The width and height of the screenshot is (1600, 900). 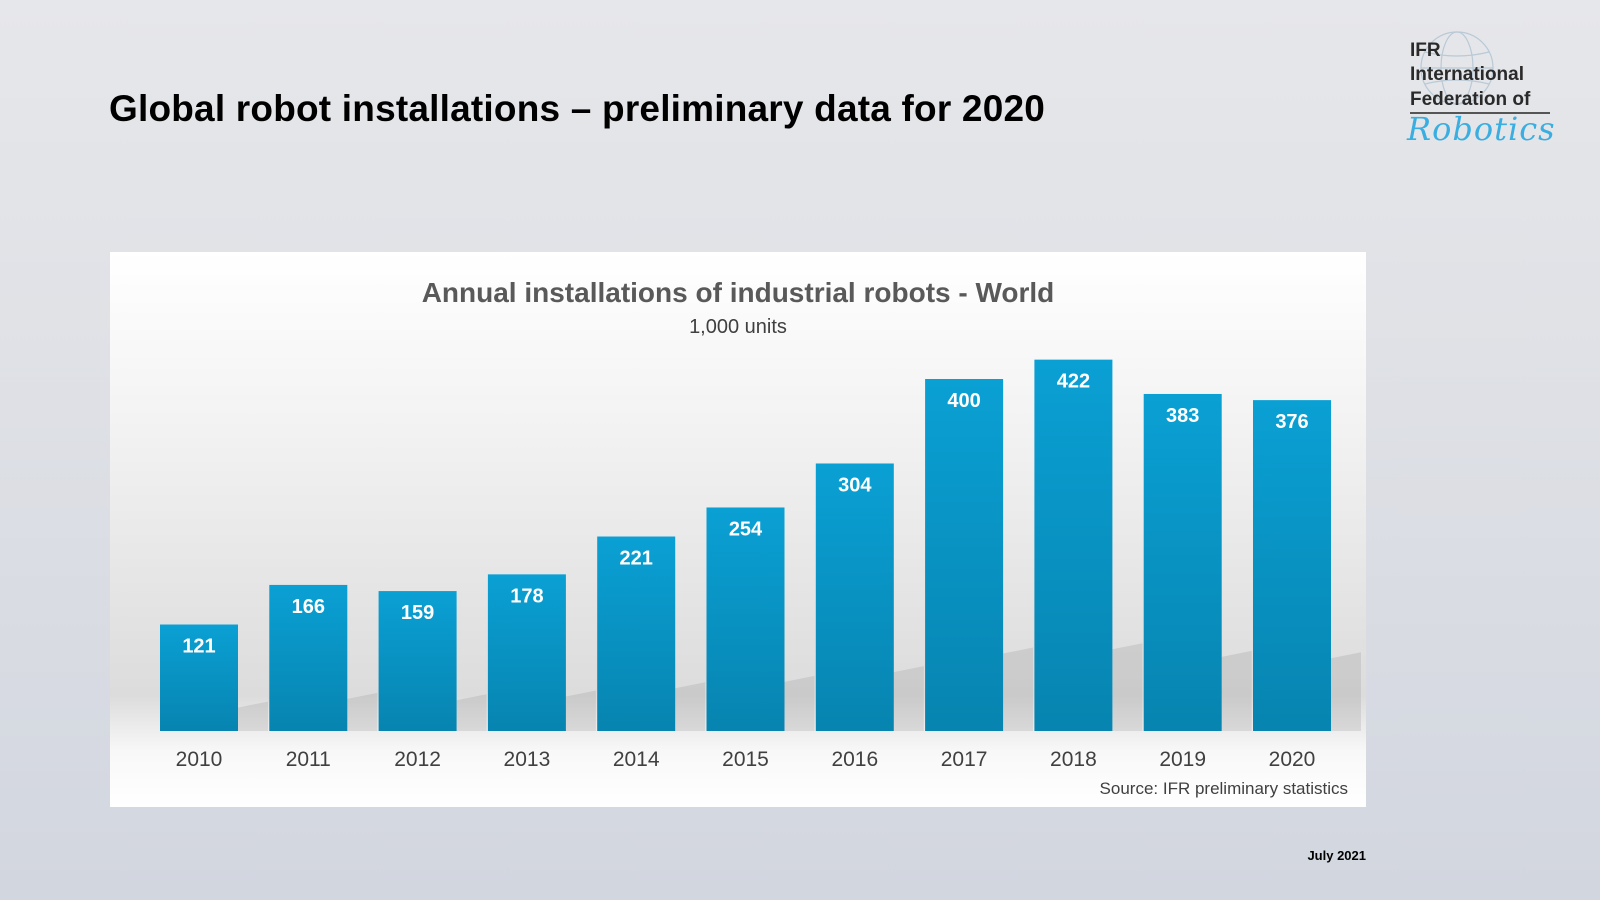 I want to click on bar-2010, so click(x=199, y=677).